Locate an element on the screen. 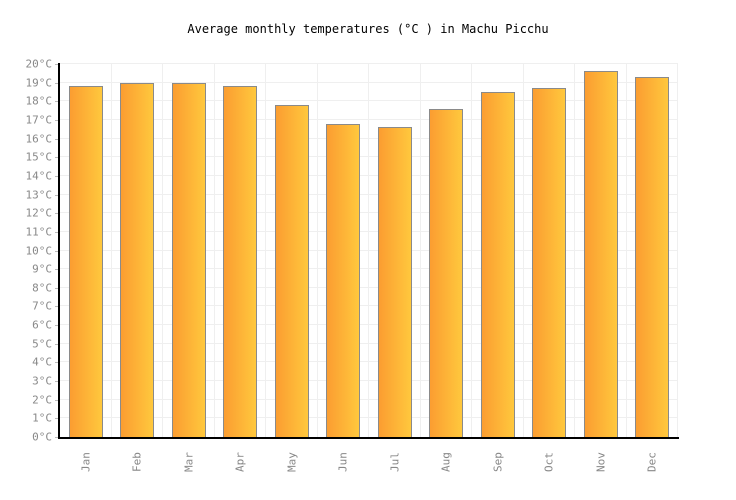 Image resolution: width=736 pixels, height=500 pixels. y-axis-label: 16°C is located at coordinates (39, 139).